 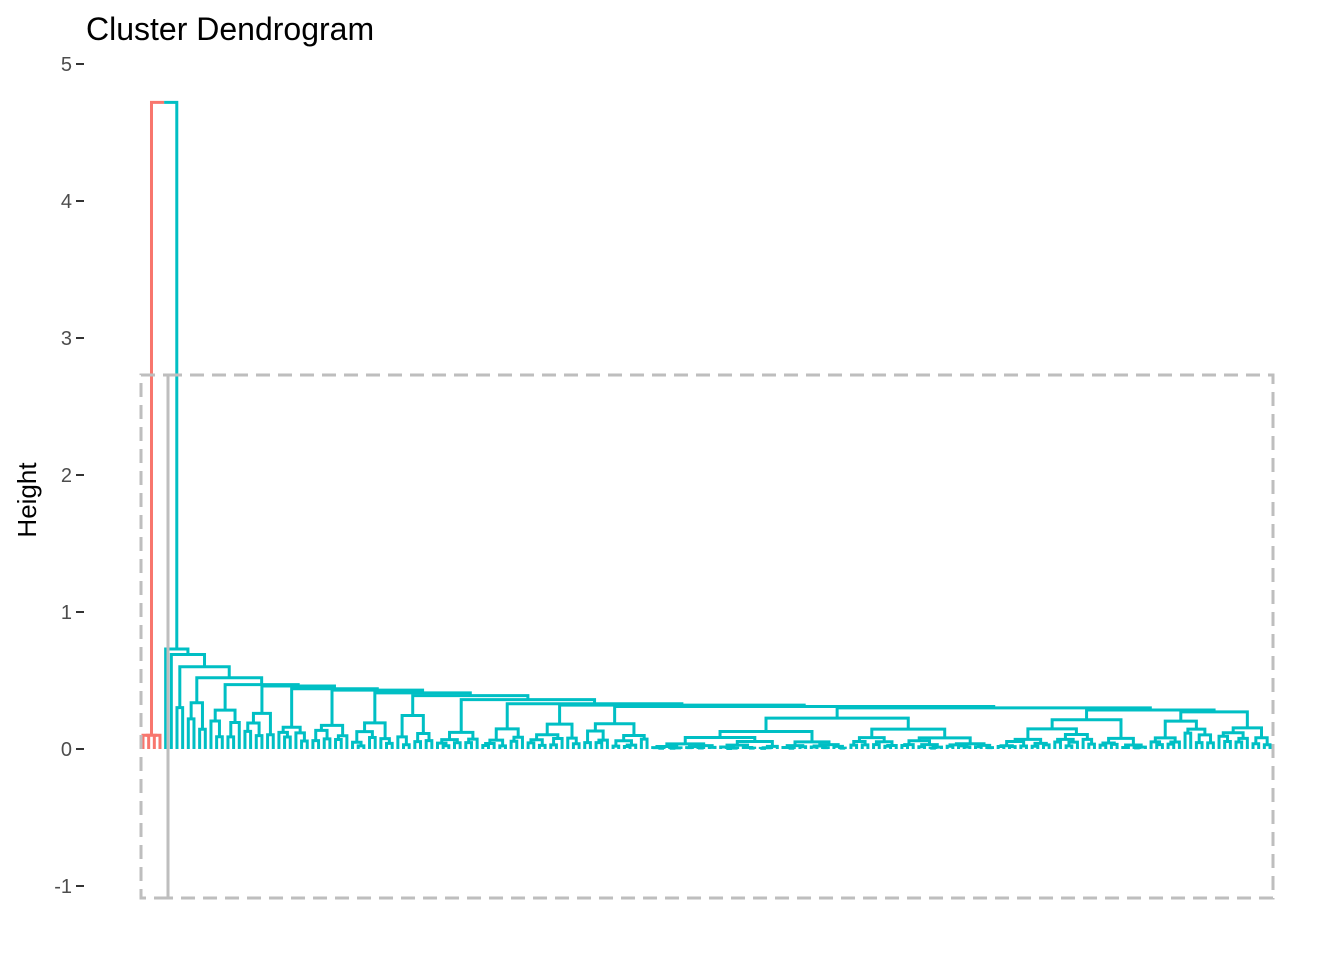 I want to click on y-tick-label-1: 1, so click(x=66, y=613).